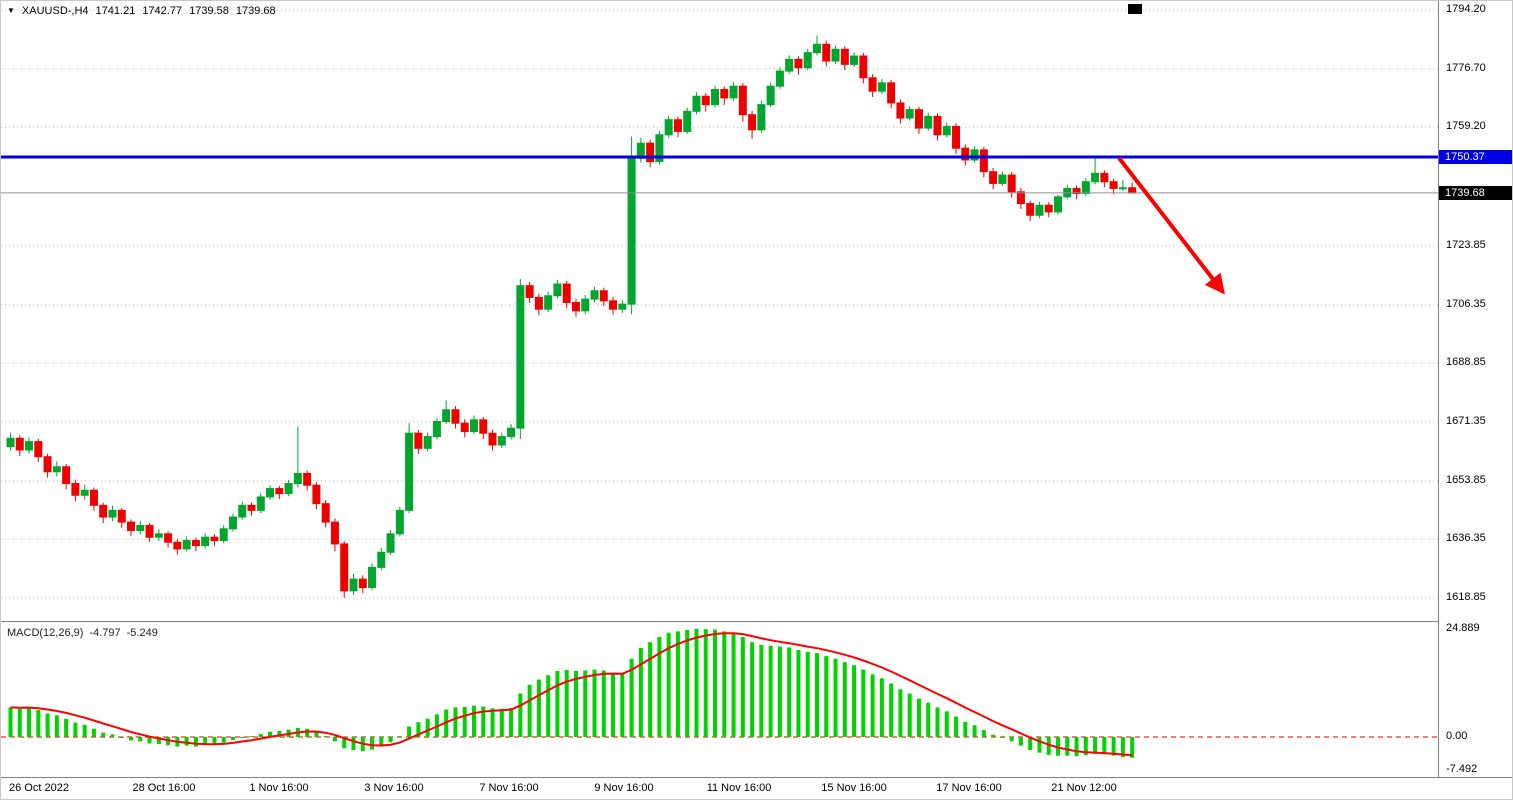  What do you see at coordinates (1171, 225) in the screenshot?
I see `down-arrow-object` at bounding box center [1171, 225].